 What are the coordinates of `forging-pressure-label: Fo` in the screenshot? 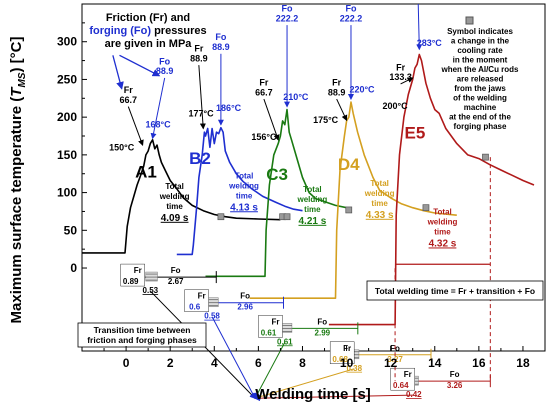 It's located at (287, 9).